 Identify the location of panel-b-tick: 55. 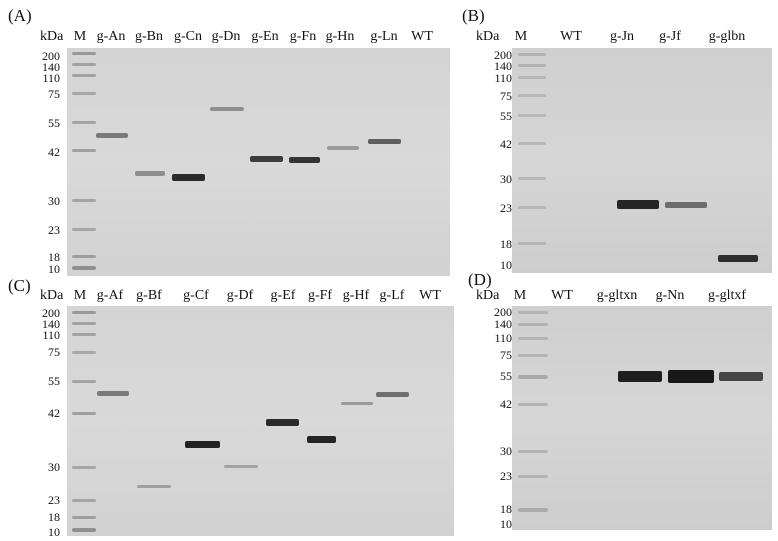
(506, 116).